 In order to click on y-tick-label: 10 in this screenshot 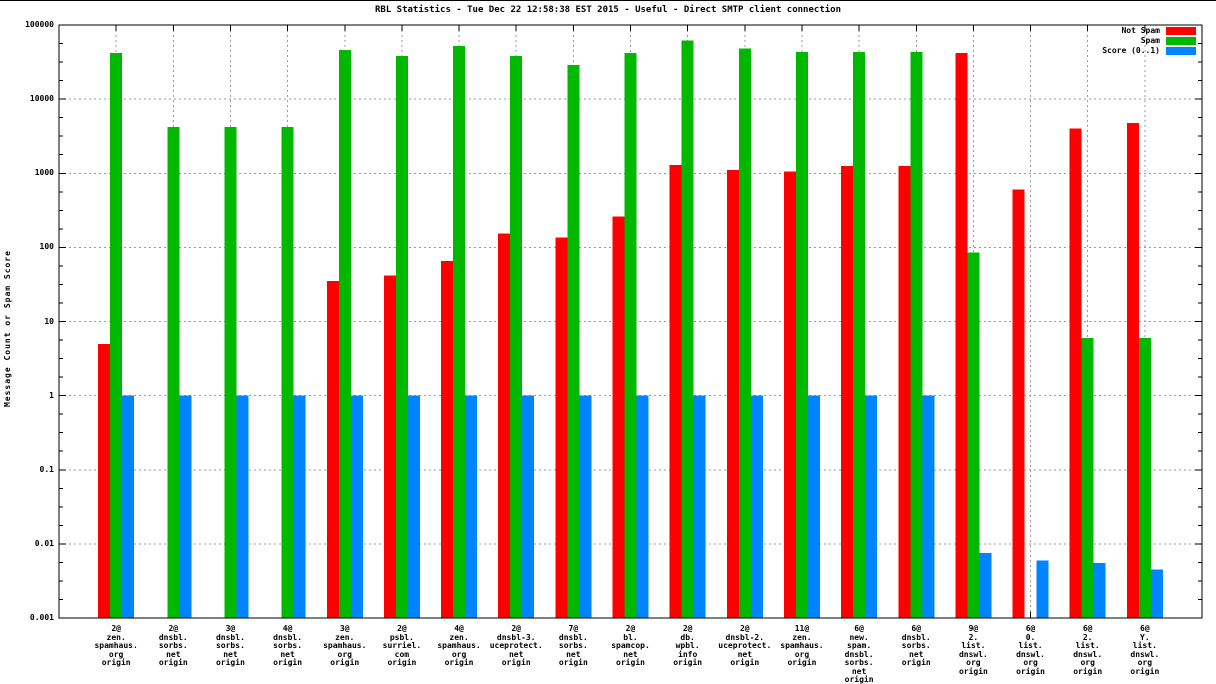, I will do `click(49, 321)`.